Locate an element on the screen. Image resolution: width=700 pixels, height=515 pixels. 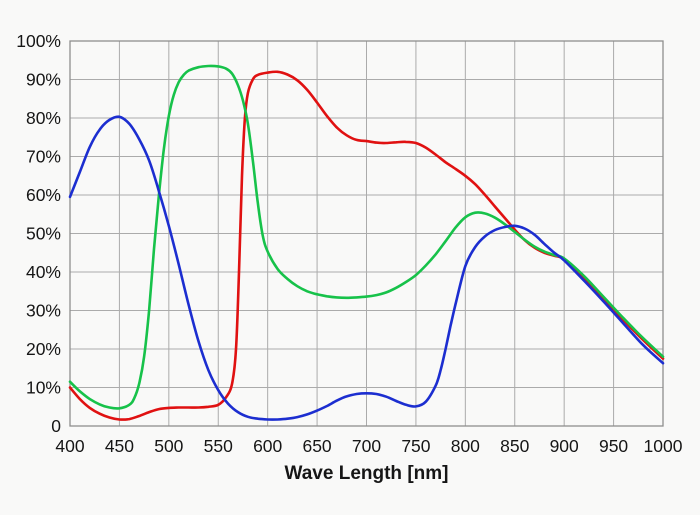
y-tick-label: 10% is located at coordinates (43, 388).